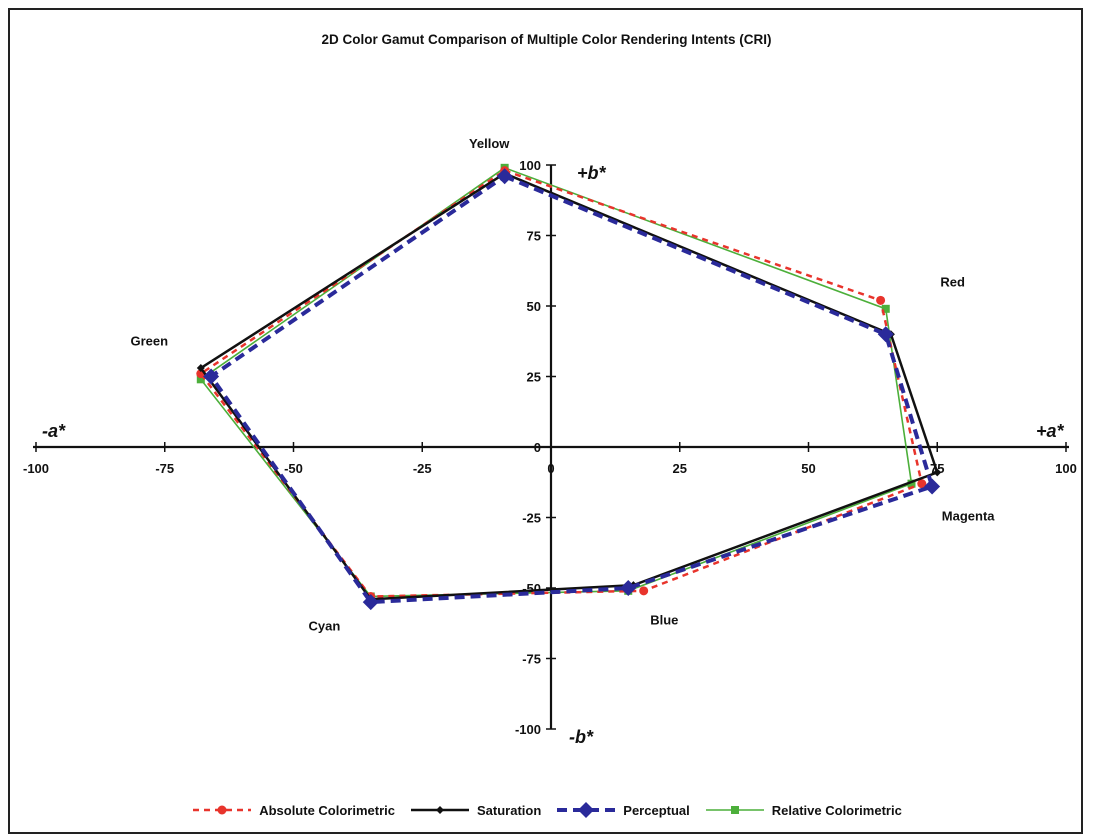  Describe the element at coordinates (1050, 431) in the screenshot. I see `pos-a-axis-label: +a*` at that location.